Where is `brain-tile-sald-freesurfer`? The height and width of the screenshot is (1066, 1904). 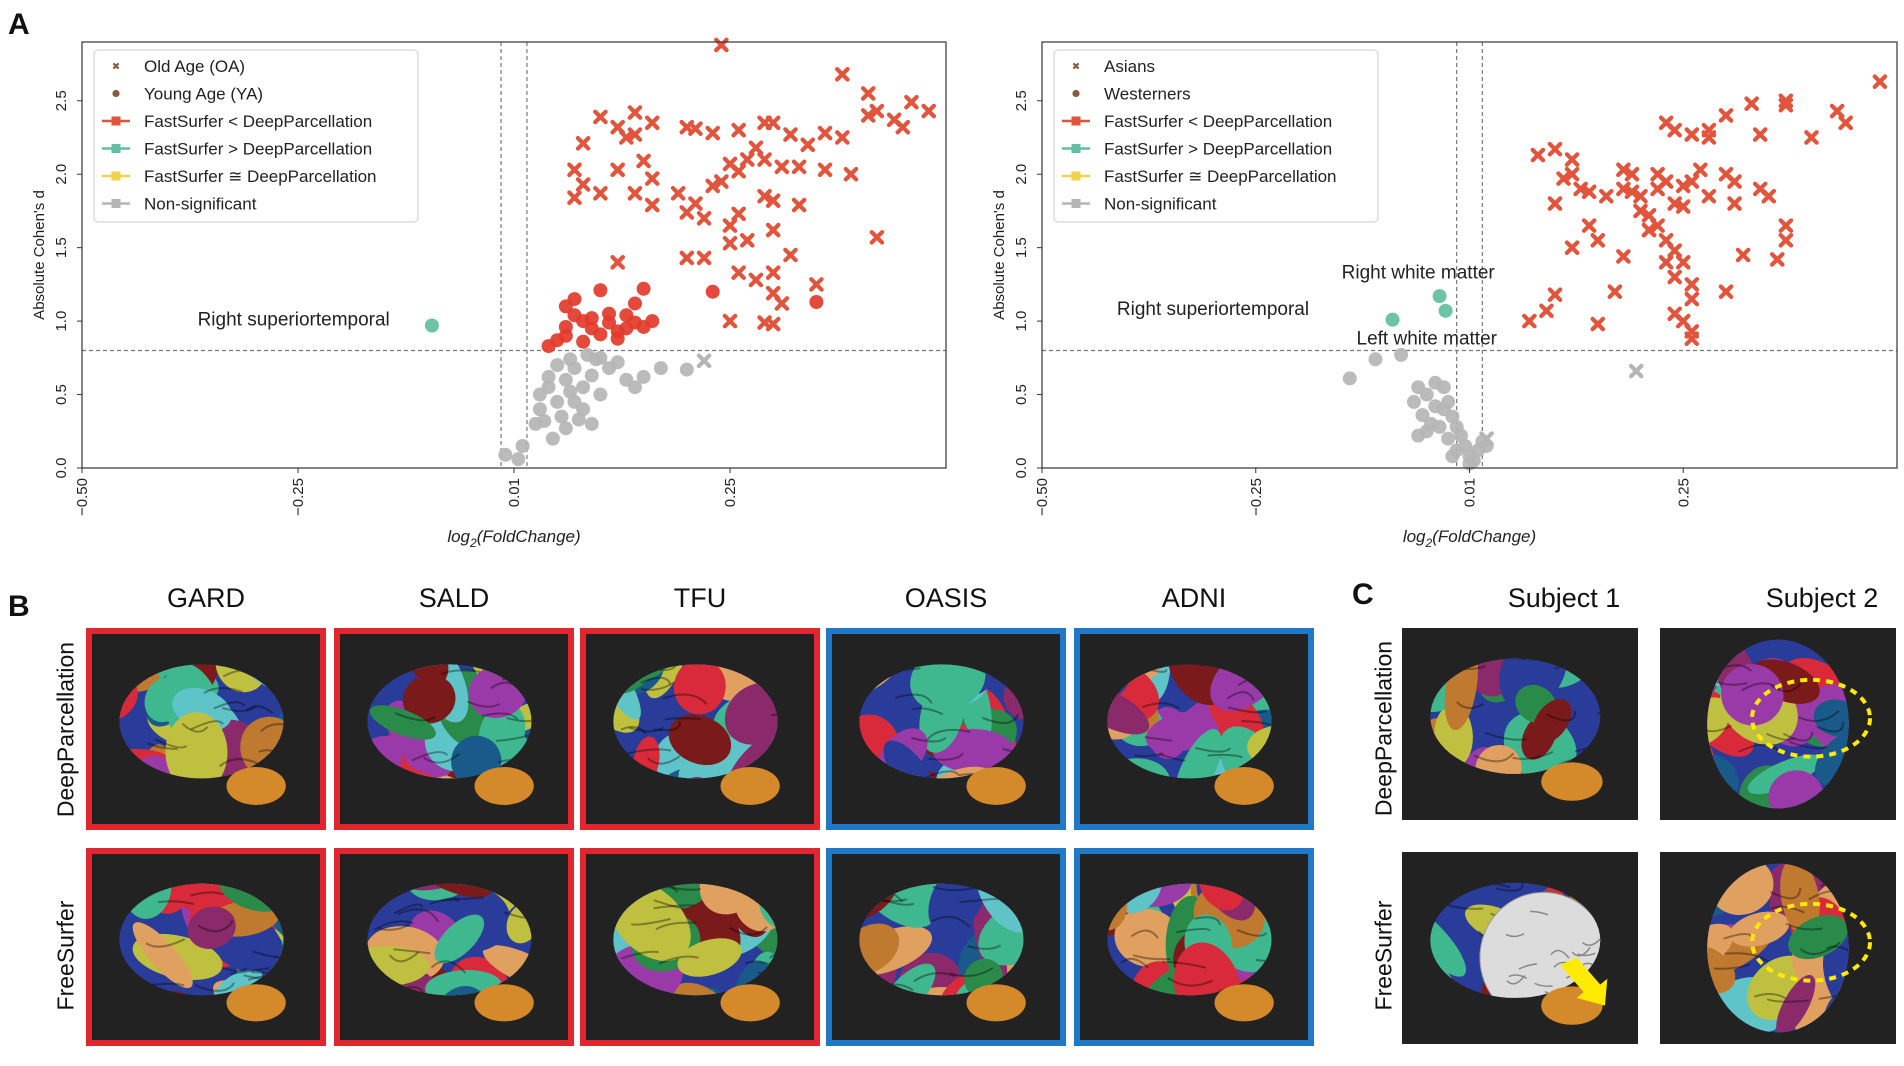
brain-tile-sald-freesurfer is located at coordinates (454, 947).